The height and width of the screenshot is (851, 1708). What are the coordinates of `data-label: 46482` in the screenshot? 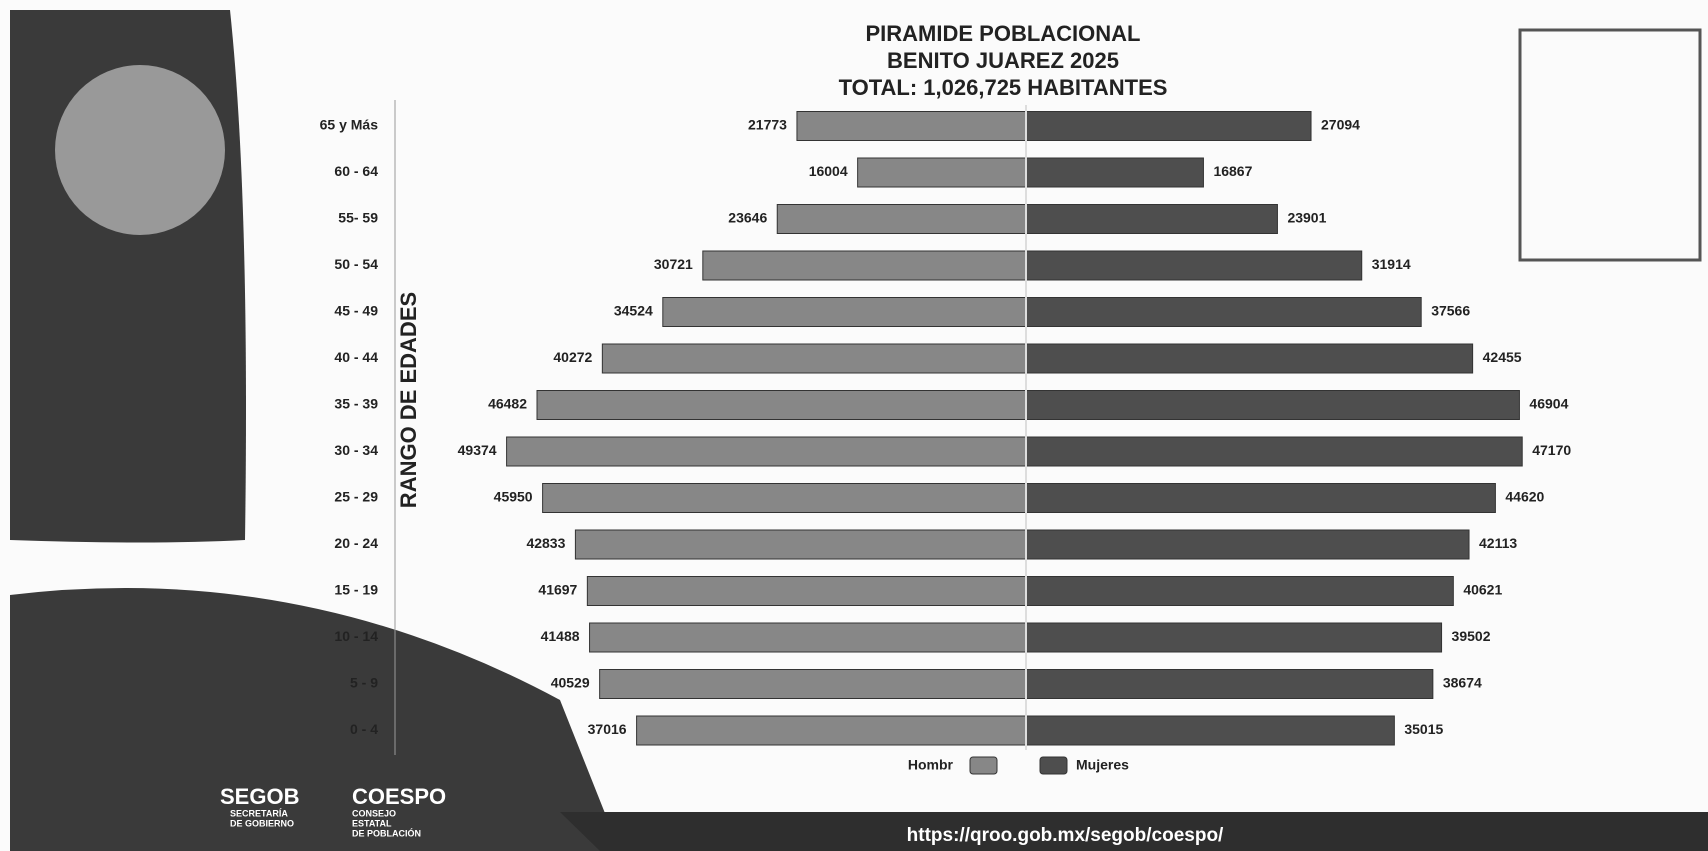 It's located at (507, 404).